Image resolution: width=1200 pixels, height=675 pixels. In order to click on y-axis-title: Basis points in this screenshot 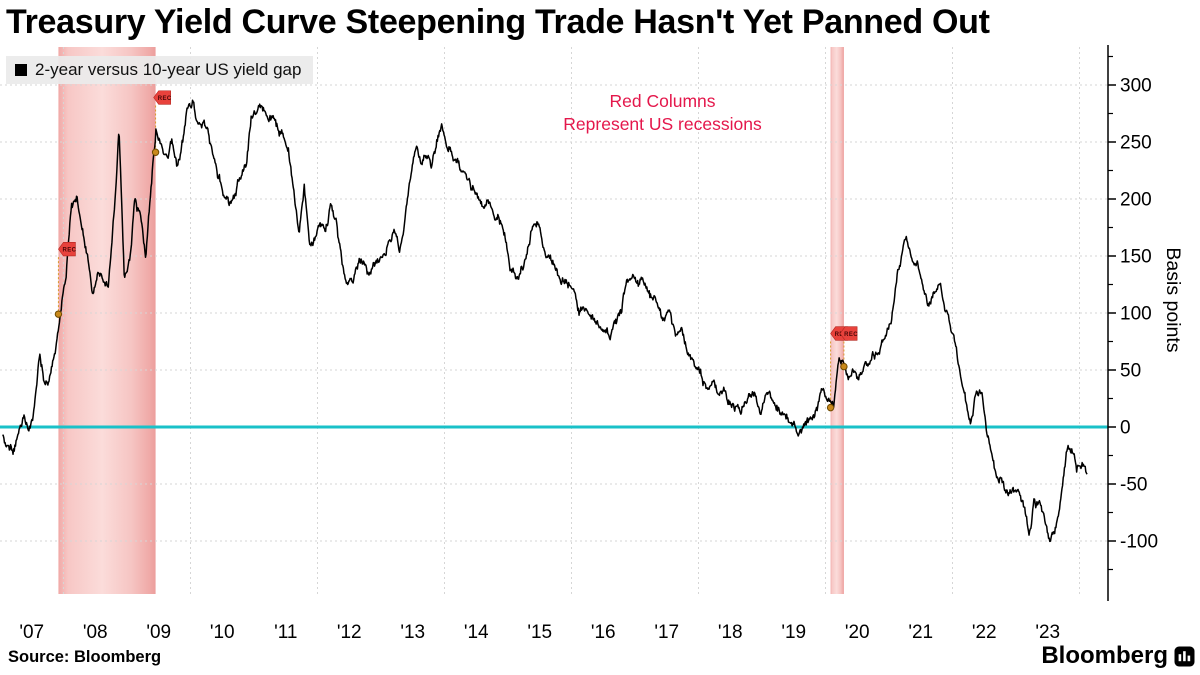, I will do `click(1173, 299)`.